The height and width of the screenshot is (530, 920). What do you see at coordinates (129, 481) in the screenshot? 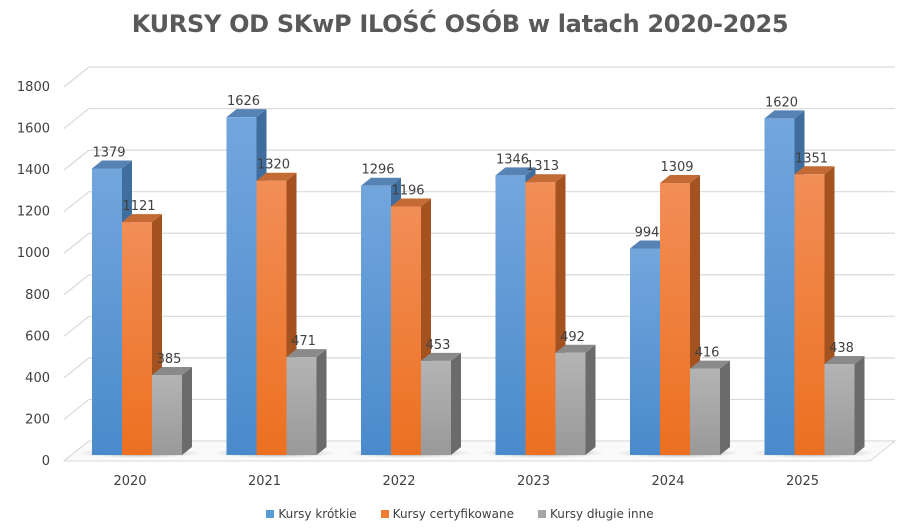
I see `x-tick-label: 2020` at bounding box center [129, 481].